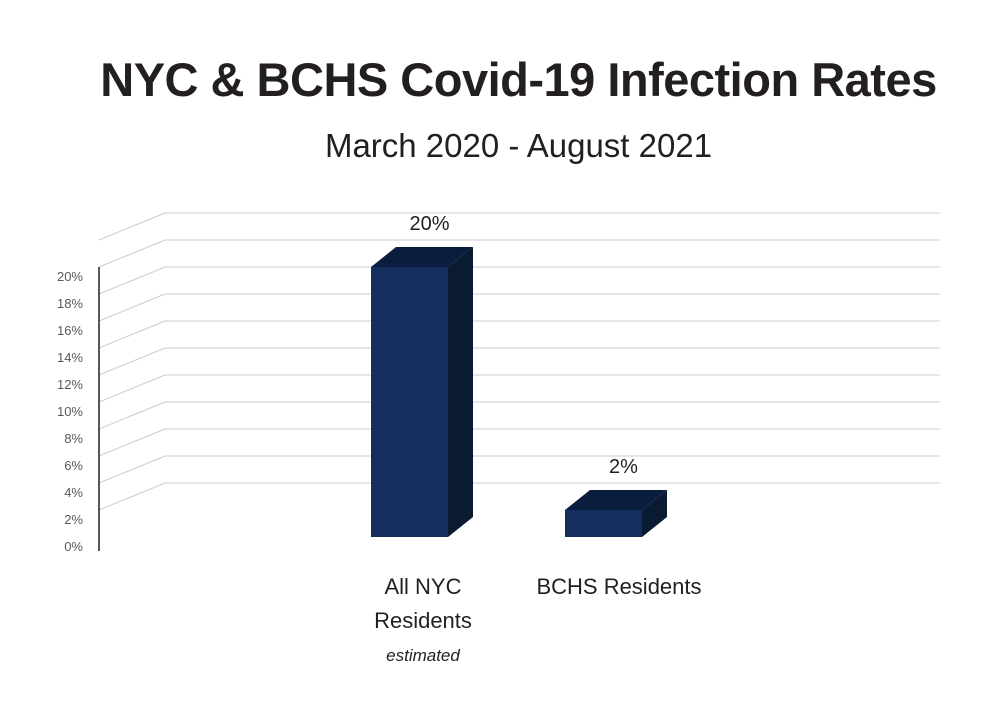  Describe the element at coordinates (423, 603) in the screenshot. I see `category-label: All NYC Residents` at that location.